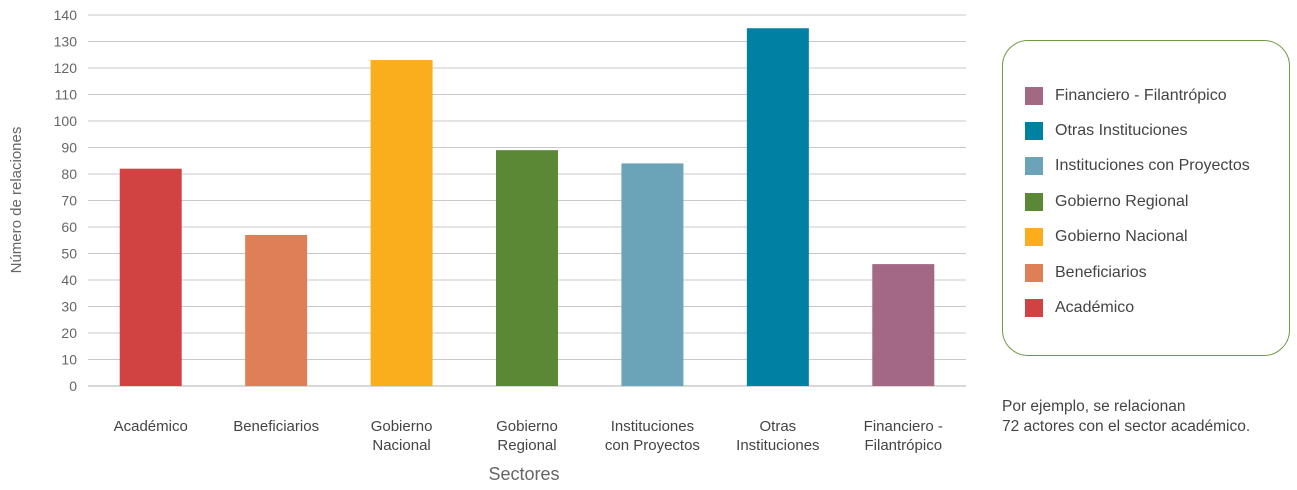  Describe the element at coordinates (66, 95) in the screenshot. I see `y-tick-label: 110` at that location.